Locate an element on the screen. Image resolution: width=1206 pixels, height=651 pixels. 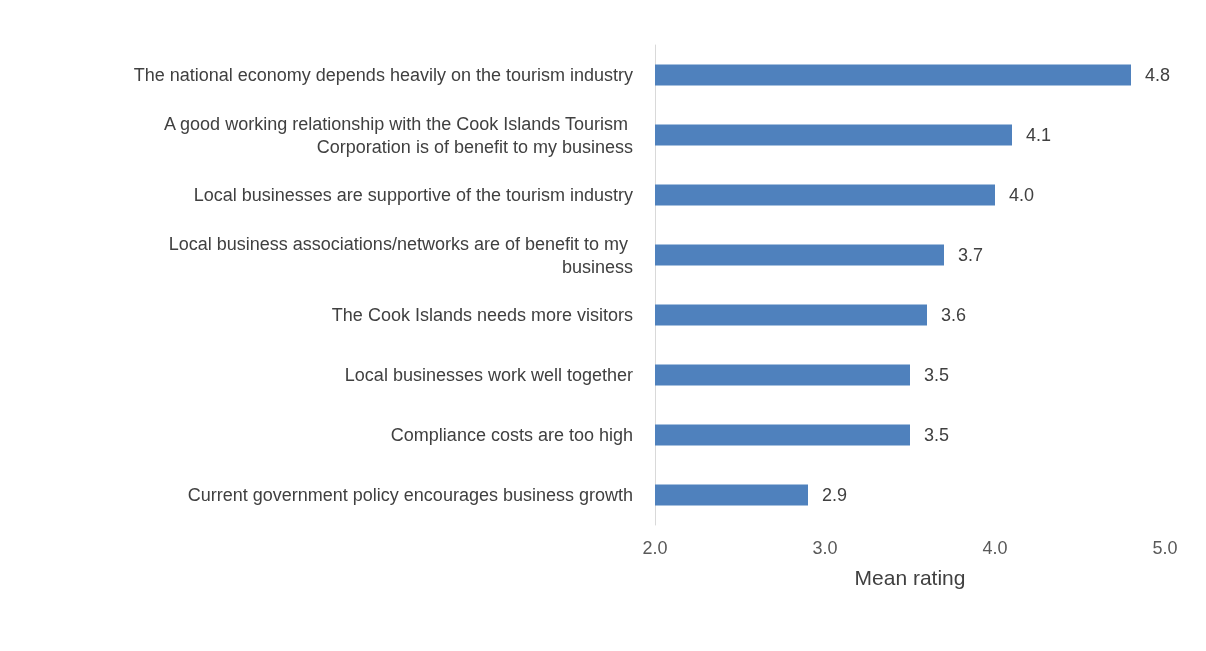
y-tick-label: Compliance costs are too high is located at coordinates (511, 435).